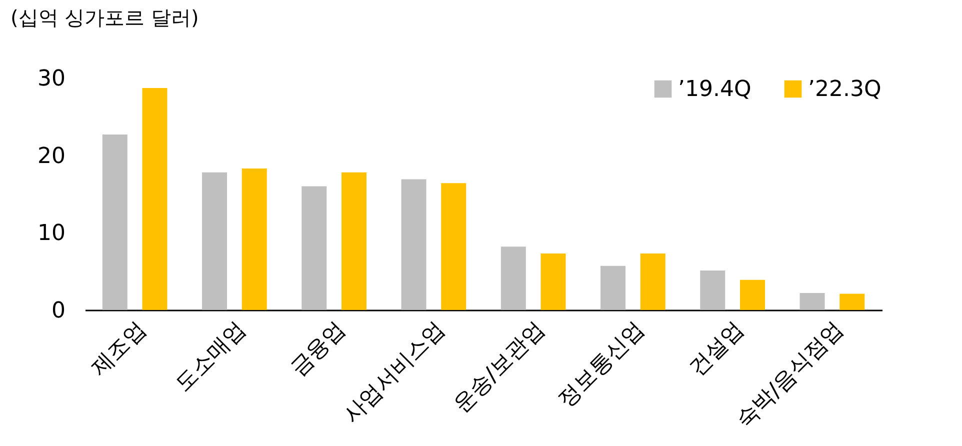  What do you see at coordinates (52, 156) in the screenshot?
I see `y-tick-label: 20` at bounding box center [52, 156].